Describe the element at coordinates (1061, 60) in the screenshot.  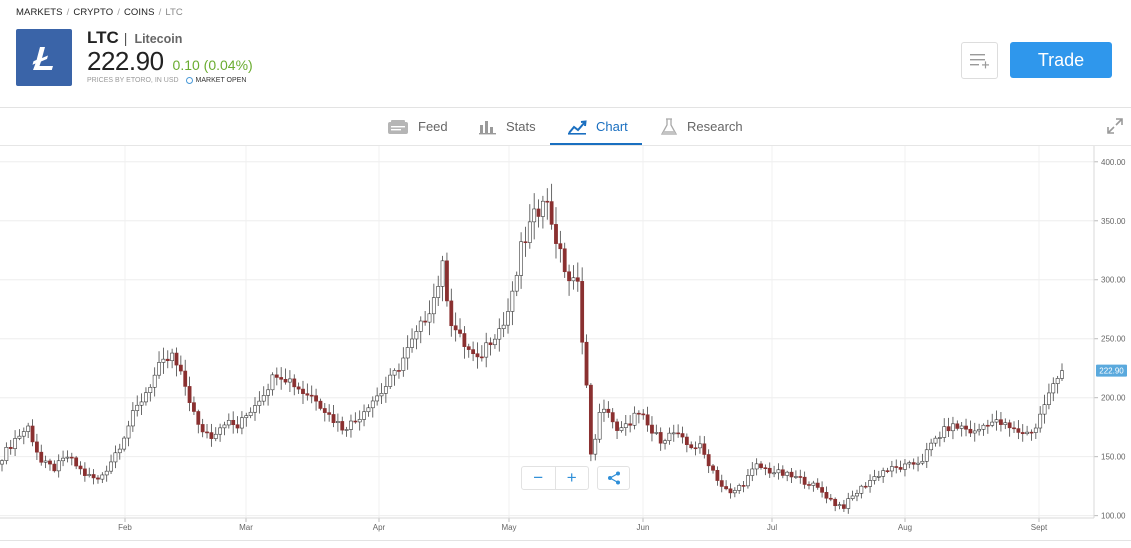
I see `trade-button: Trade` at that location.